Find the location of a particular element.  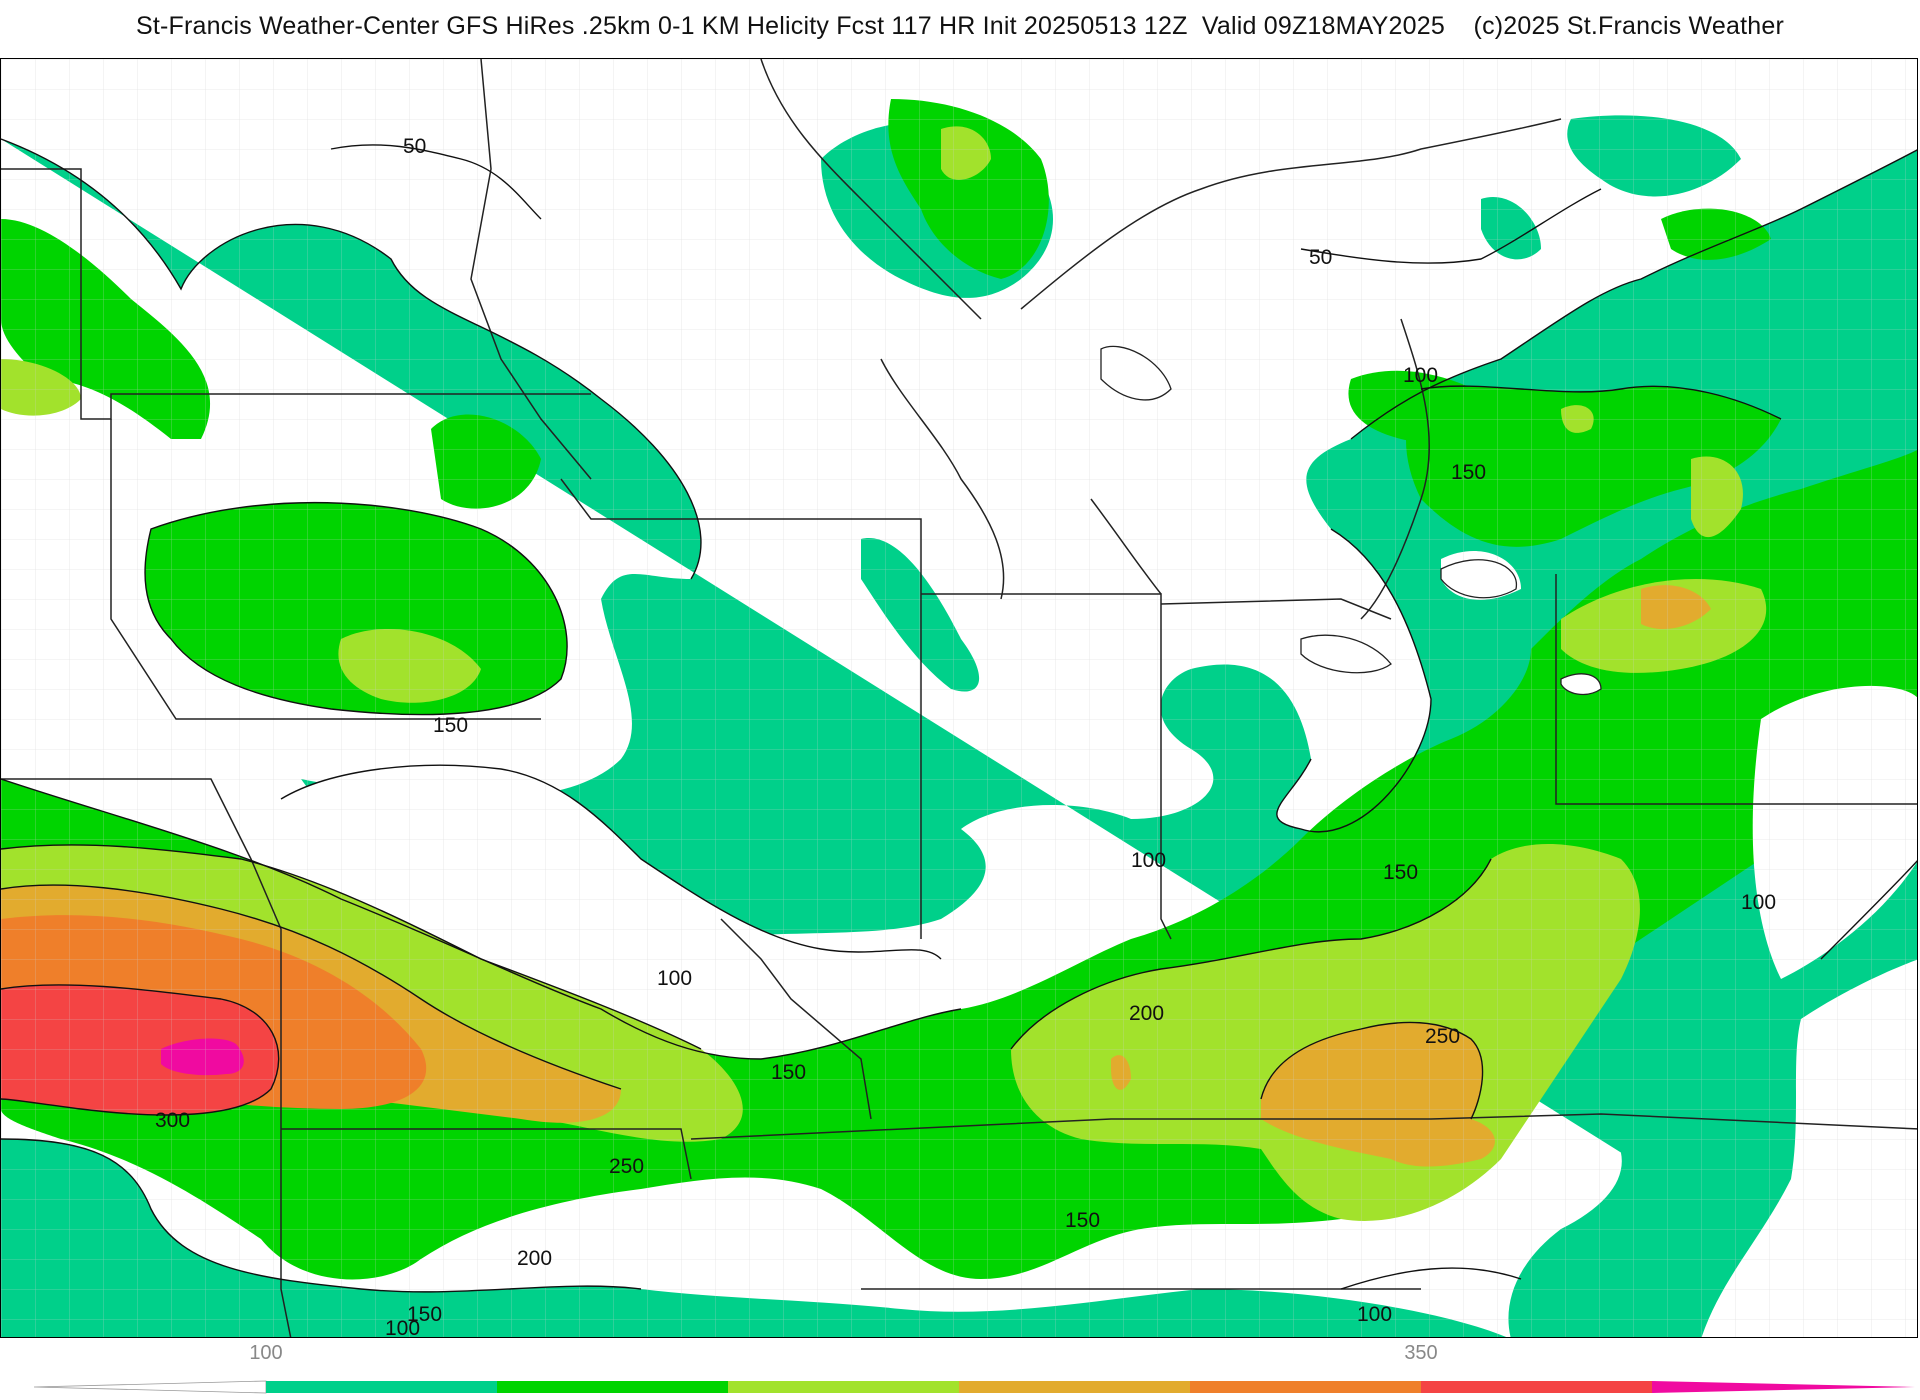

label-150-ontario: 150 is located at coordinates (1468, 472).